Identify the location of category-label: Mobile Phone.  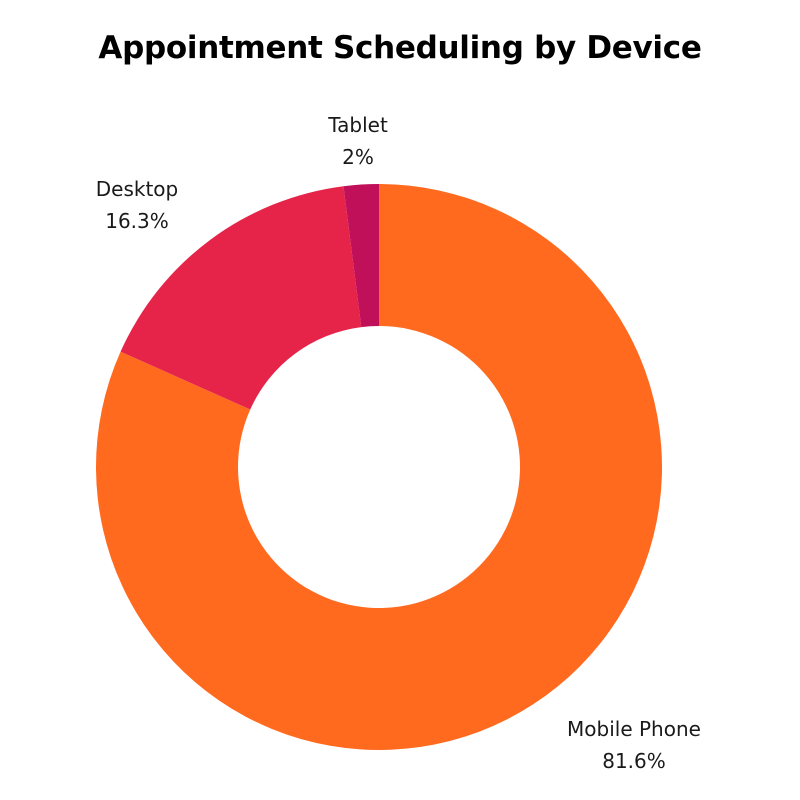
(634, 729).